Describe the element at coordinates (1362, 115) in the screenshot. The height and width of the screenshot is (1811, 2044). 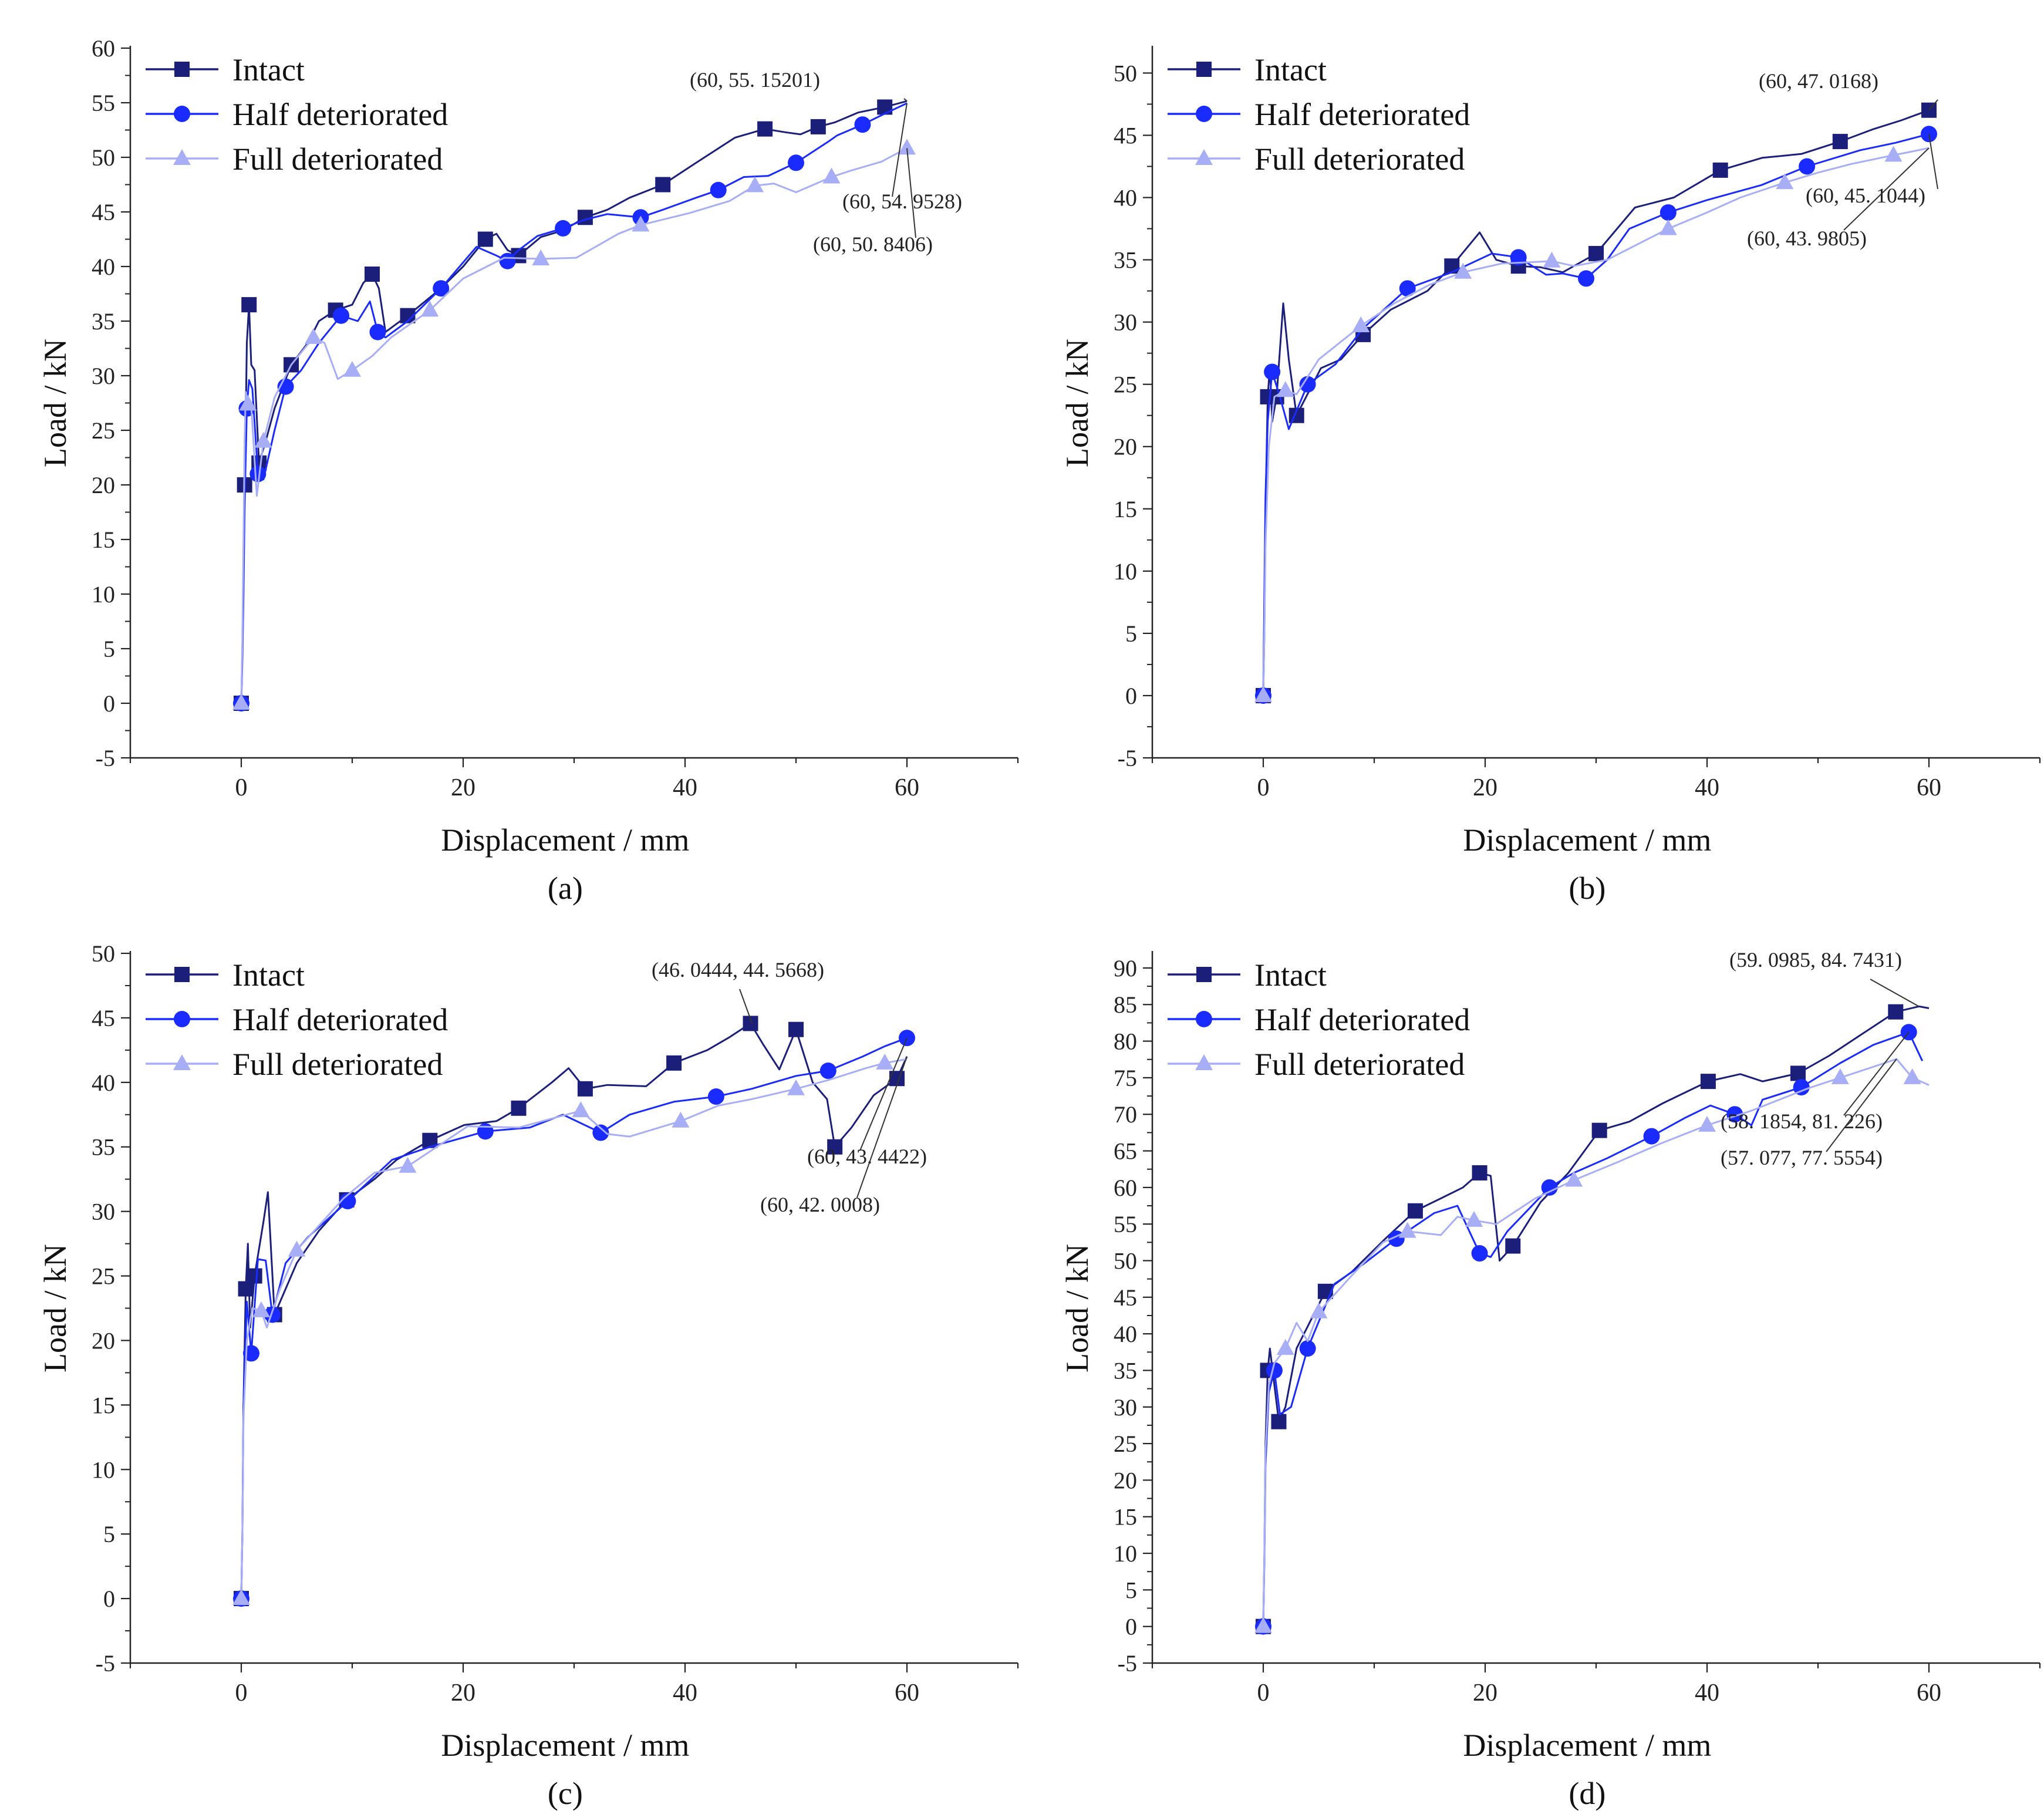
I see `legend-label: Half deteriorated` at that location.